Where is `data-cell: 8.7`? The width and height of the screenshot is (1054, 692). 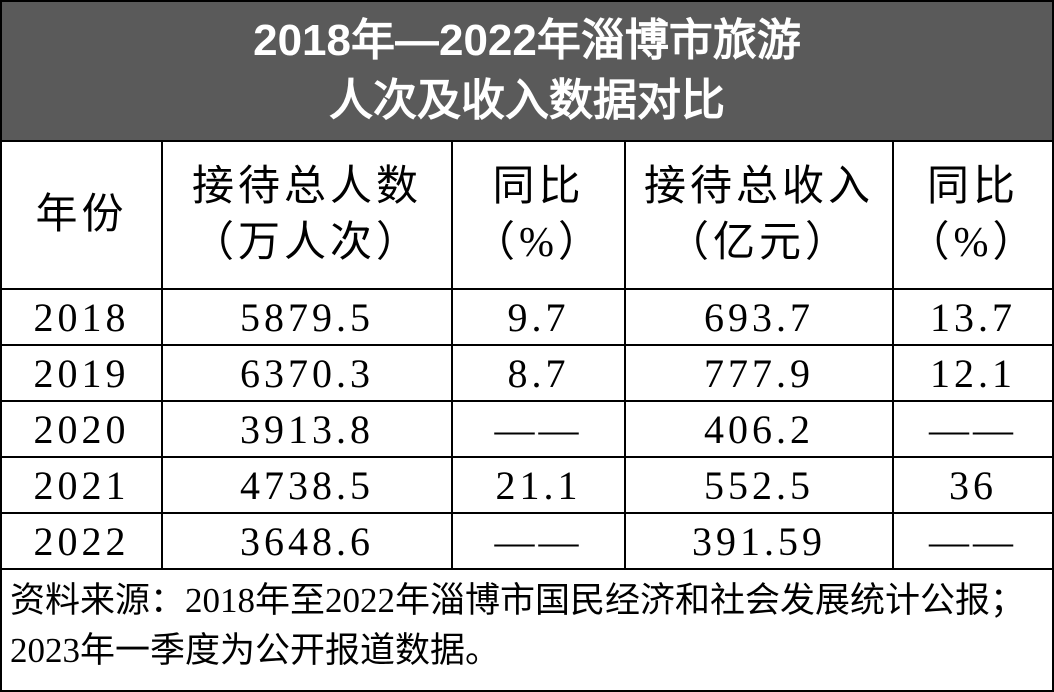 data-cell: 8.7 is located at coordinates (538, 373).